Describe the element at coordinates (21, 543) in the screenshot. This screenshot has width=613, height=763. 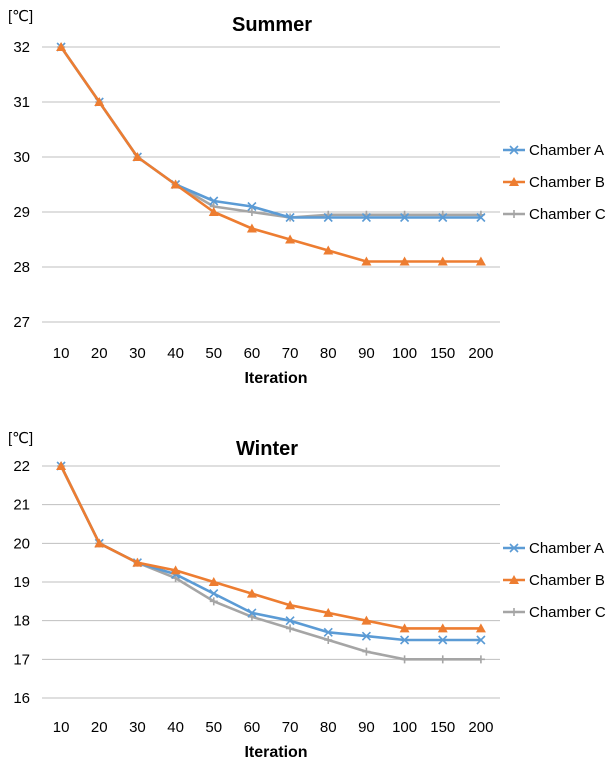
I see `winter-y-tick-label: 20` at that location.